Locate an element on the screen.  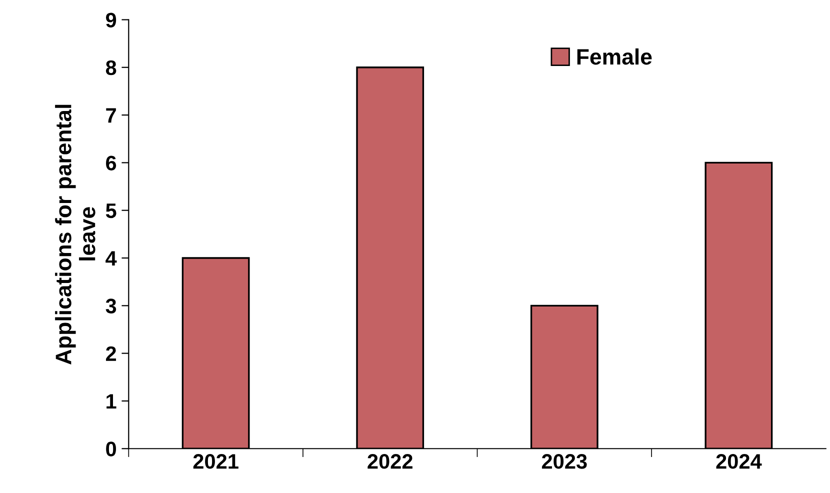
y-tick-label: 7 is located at coordinates (111, 115).